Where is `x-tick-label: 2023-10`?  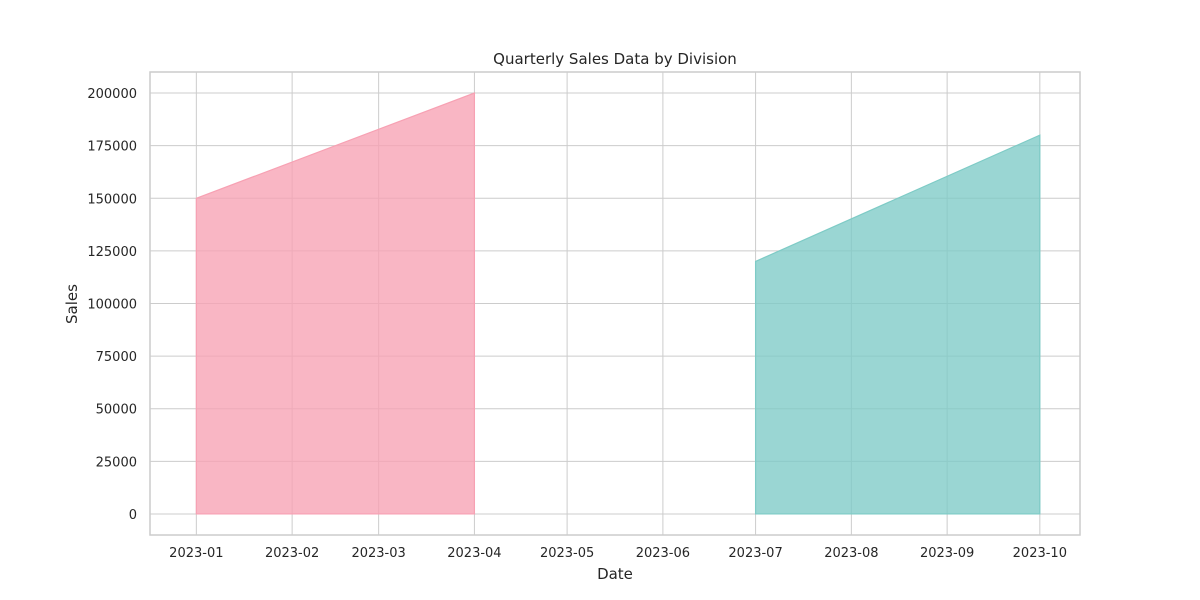
x-tick-label: 2023-10 is located at coordinates (1040, 553).